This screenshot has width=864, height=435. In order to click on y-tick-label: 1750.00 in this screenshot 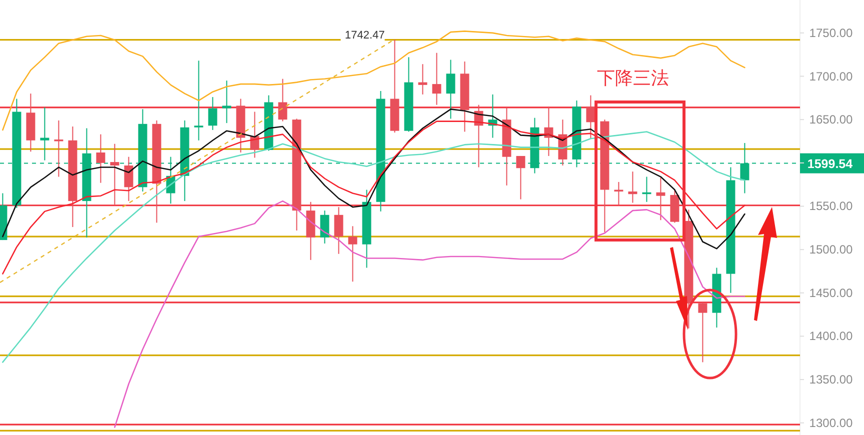, I will do `click(831, 33)`.